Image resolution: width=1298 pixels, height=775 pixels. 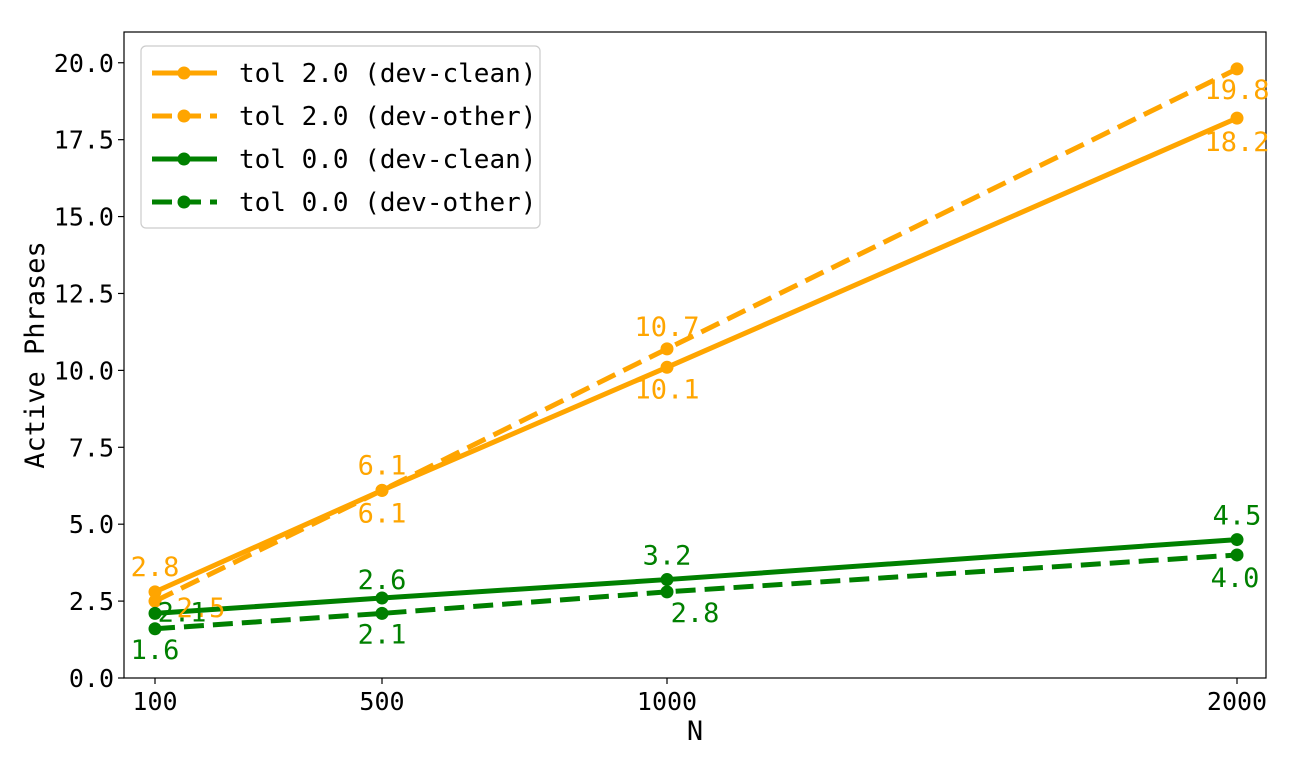 I want to click on data-label: 10.7, so click(x=666, y=327).